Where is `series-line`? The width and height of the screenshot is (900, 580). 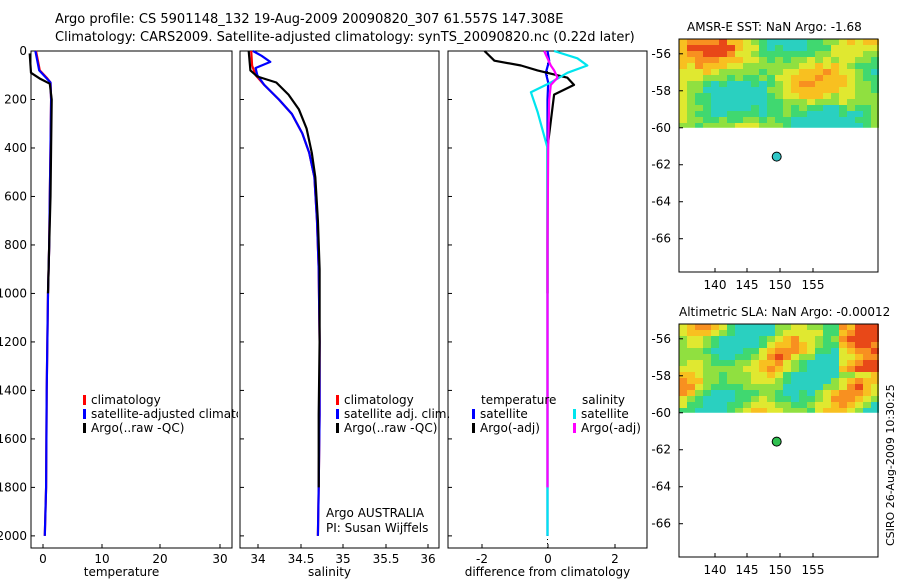
series-line is located at coordinates (551, 269).